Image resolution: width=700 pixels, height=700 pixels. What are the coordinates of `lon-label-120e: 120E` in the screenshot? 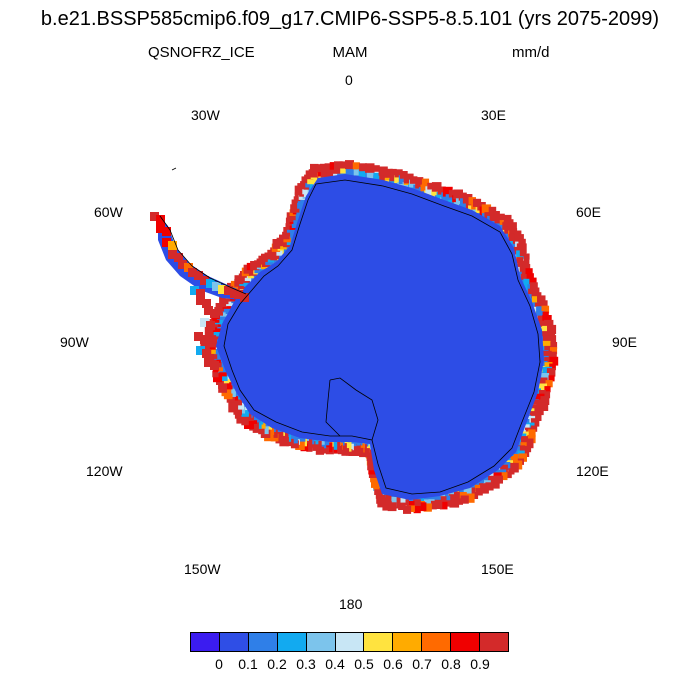 It's located at (592, 471).